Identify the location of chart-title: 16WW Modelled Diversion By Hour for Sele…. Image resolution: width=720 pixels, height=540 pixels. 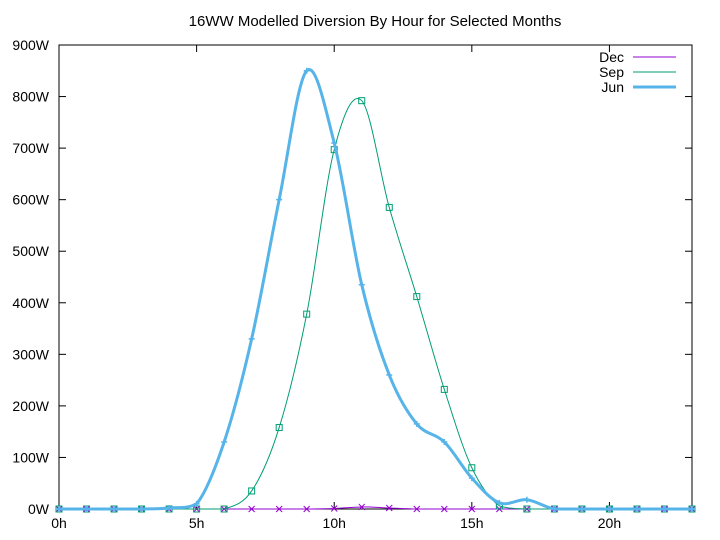
(375, 21).